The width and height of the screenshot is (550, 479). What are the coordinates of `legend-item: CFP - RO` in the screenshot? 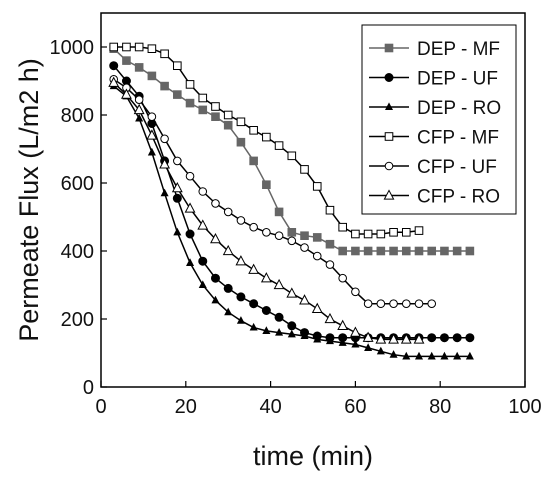 It's located at (434, 197).